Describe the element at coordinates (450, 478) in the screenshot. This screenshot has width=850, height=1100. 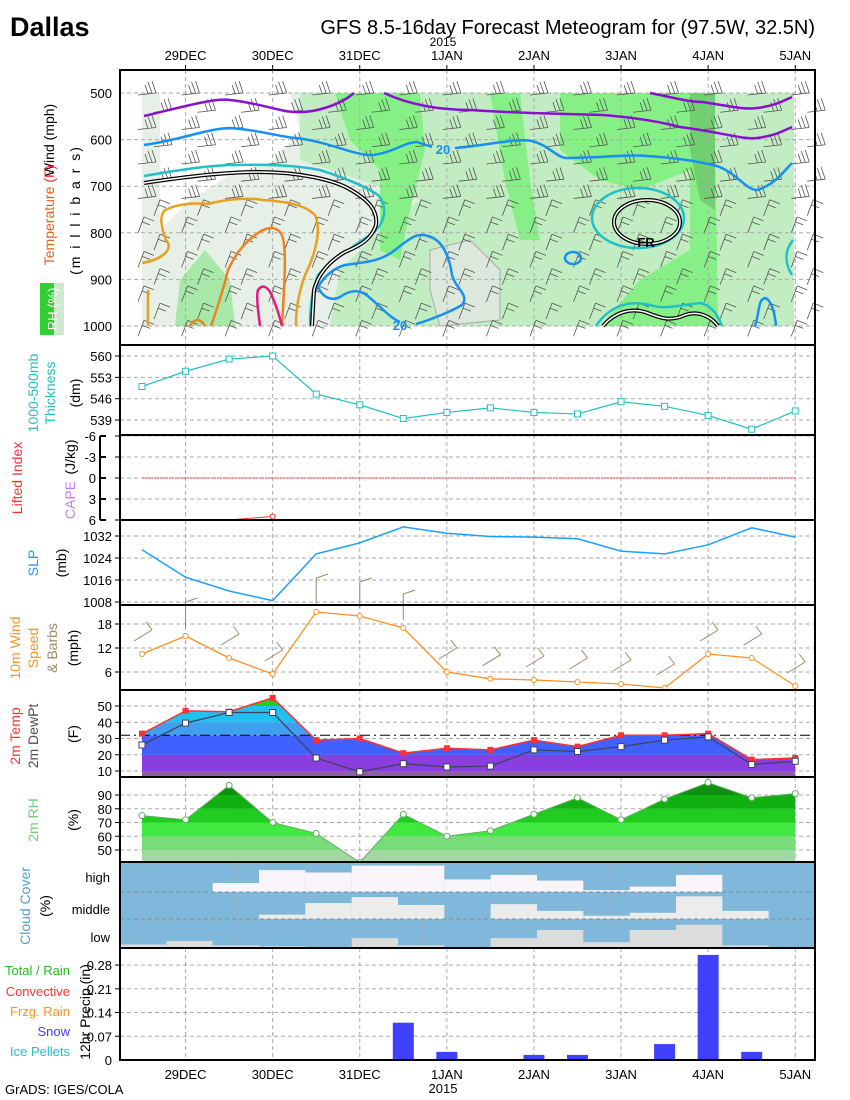
I see `lifted-index-panel: -6 -3 0 3 6` at that location.